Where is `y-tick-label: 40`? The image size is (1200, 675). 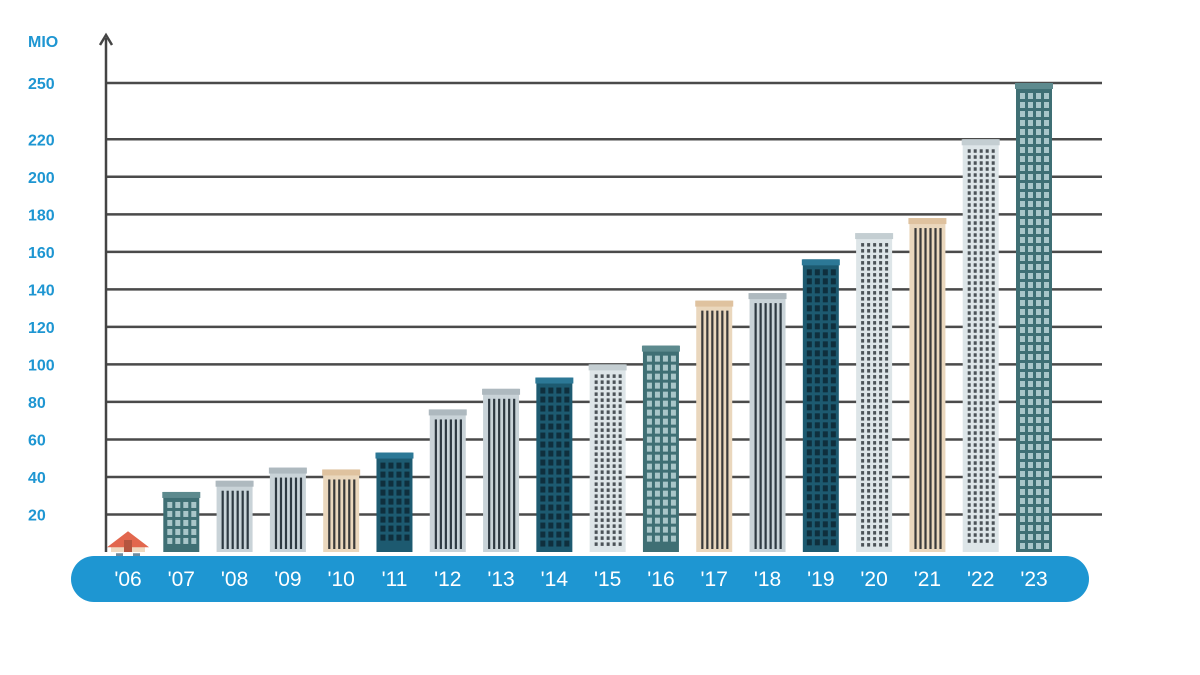
y-tick-label: 40 is located at coordinates (37, 478).